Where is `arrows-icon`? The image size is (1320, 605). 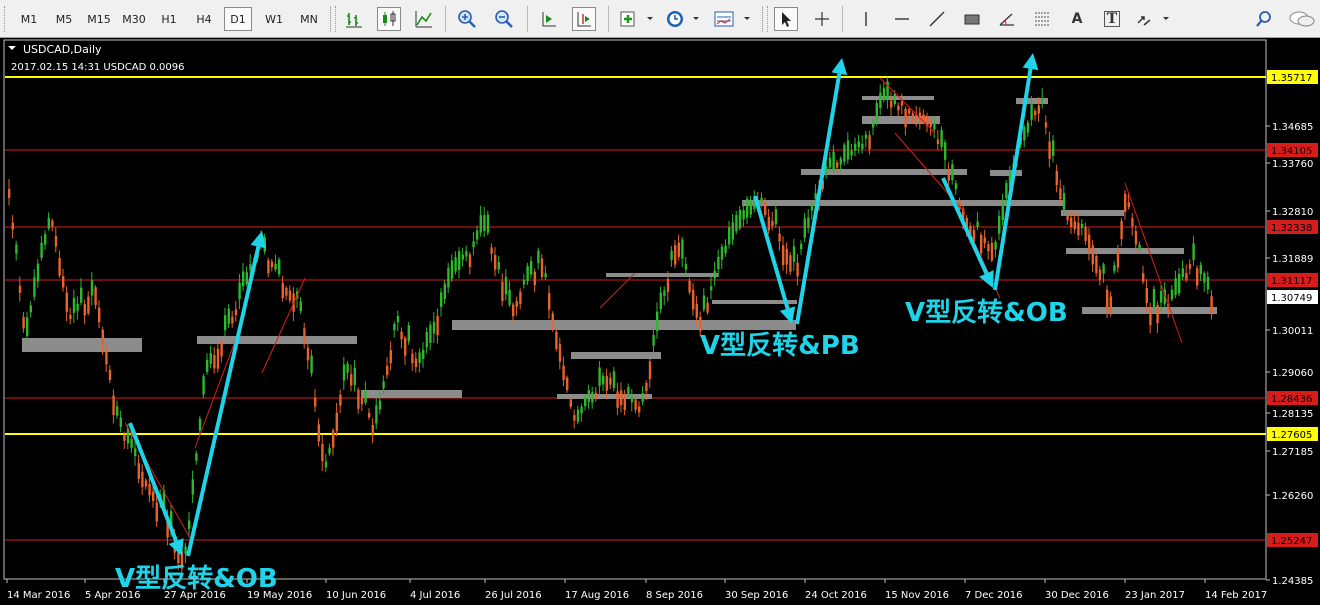 arrows-icon is located at coordinates (1154, 19).